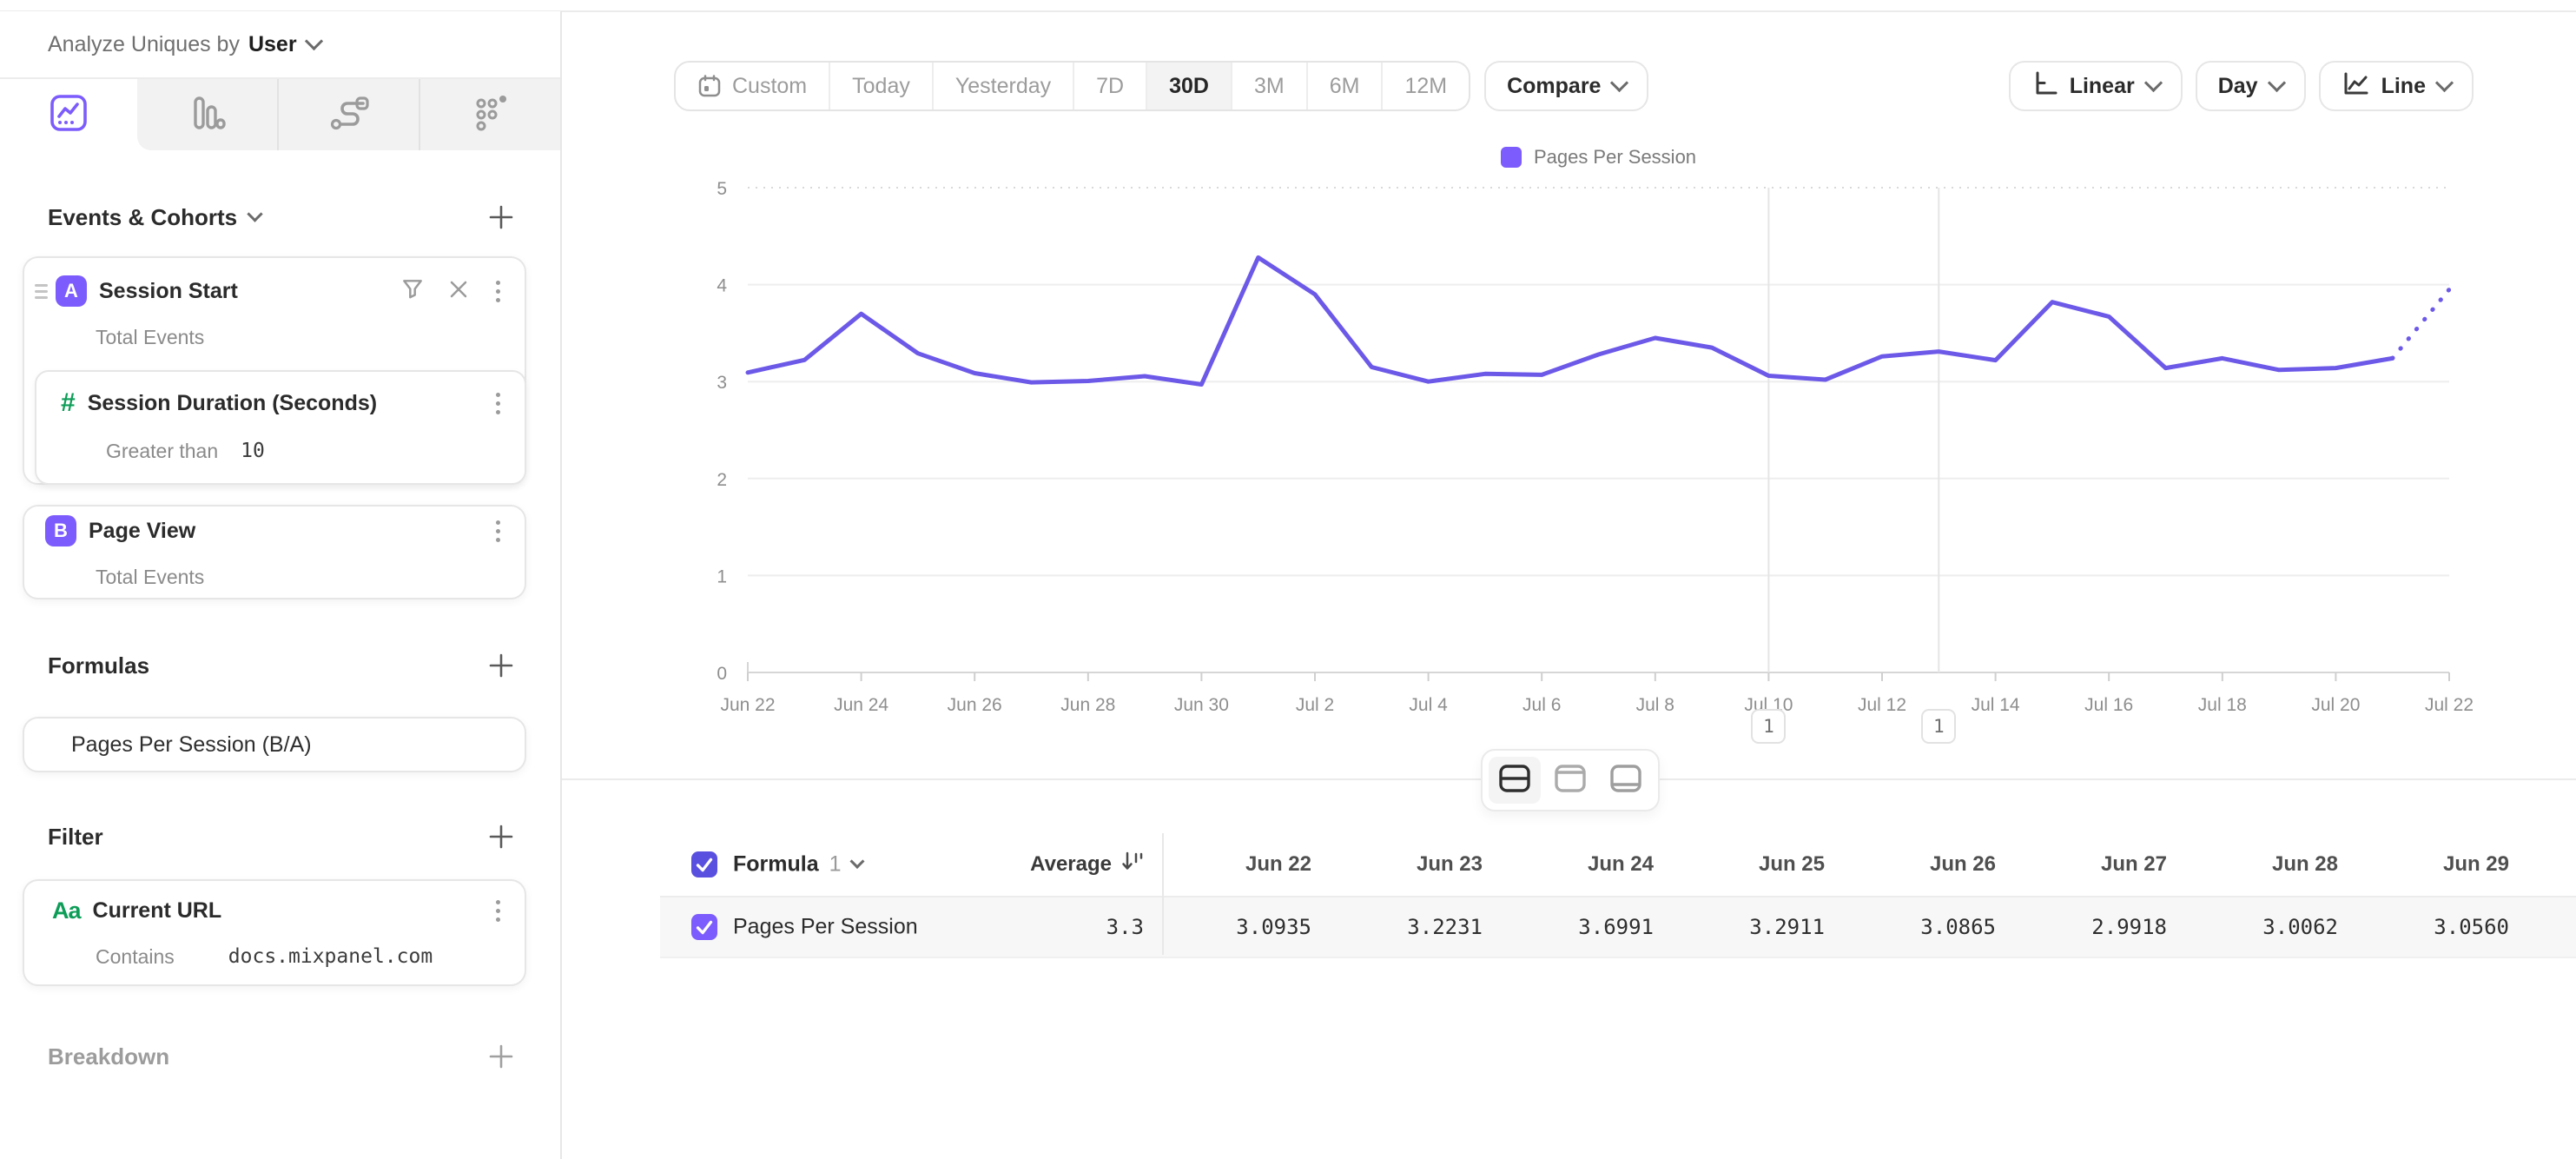 This screenshot has height=1159, width=2576. I want to click on analyze-entity-dropdown: User, so click(285, 44).